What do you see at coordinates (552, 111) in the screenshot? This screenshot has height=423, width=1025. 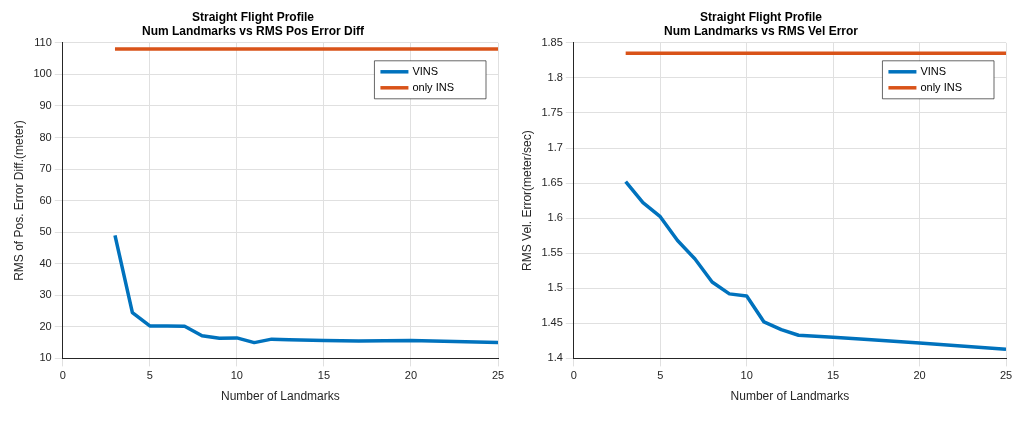 I see `y-tick-label: 1.75` at bounding box center [552, 111].